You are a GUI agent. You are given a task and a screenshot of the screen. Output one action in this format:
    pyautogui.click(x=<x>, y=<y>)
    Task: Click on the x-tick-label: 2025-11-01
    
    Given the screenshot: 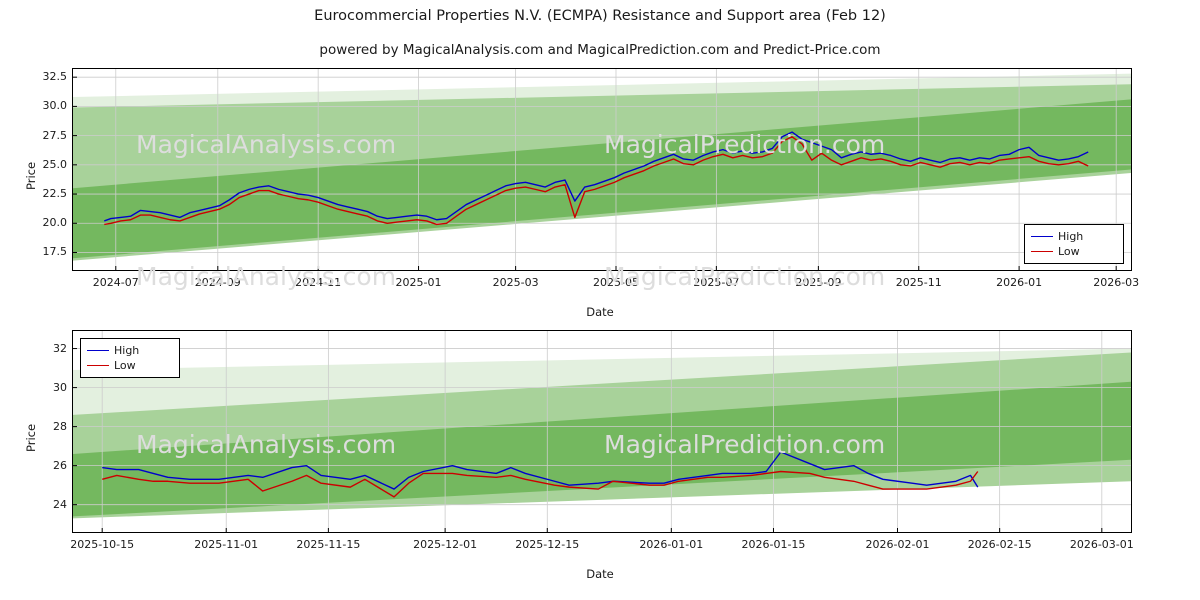 What is the action you would take?
    pyautogui.click(x=226, y=544)
    